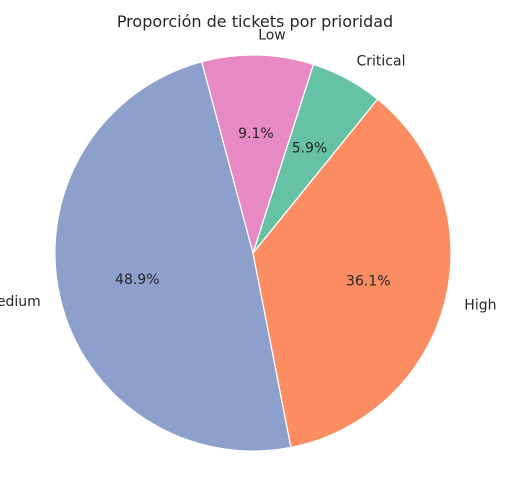 The width and height of the screenshot is (530, 483). Describe the element at coordinates (272, 35) in the screenshot. I see `pie-category-label-low: Low` at that location.